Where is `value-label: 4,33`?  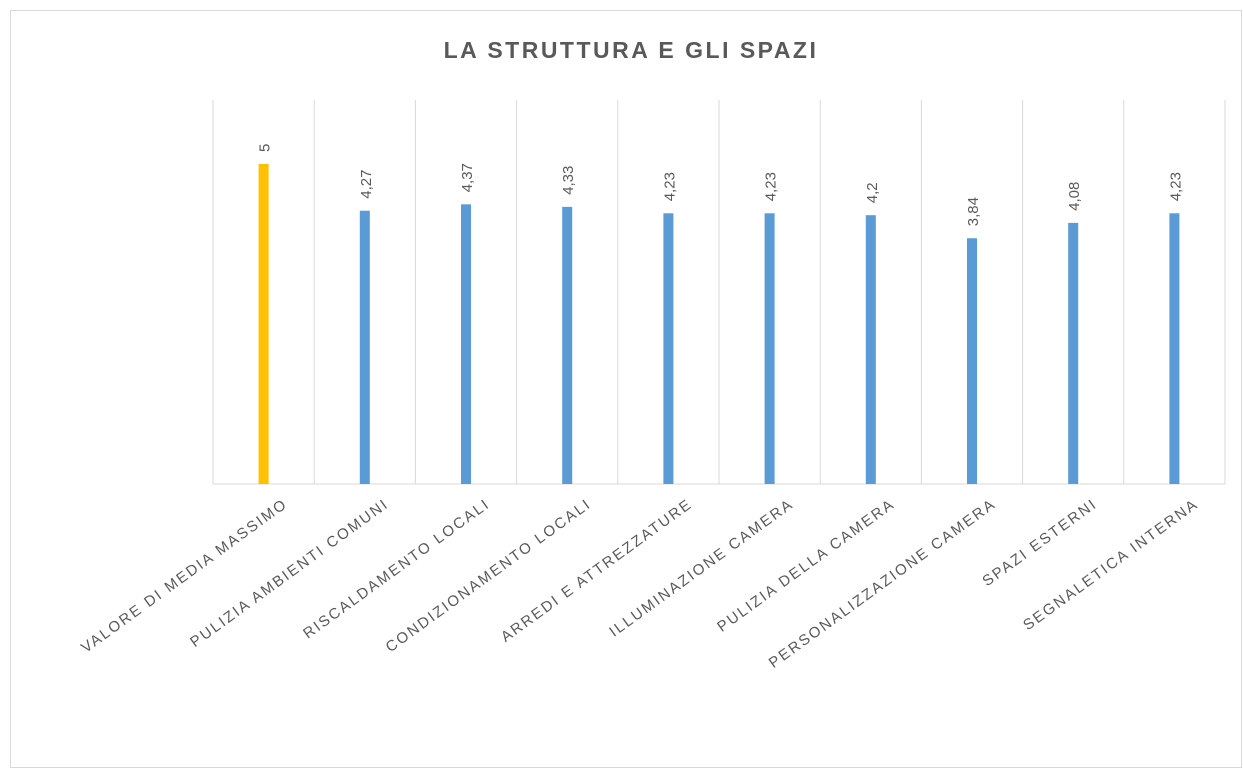 value-label: 4,33 is located at coordinates (568, 180).